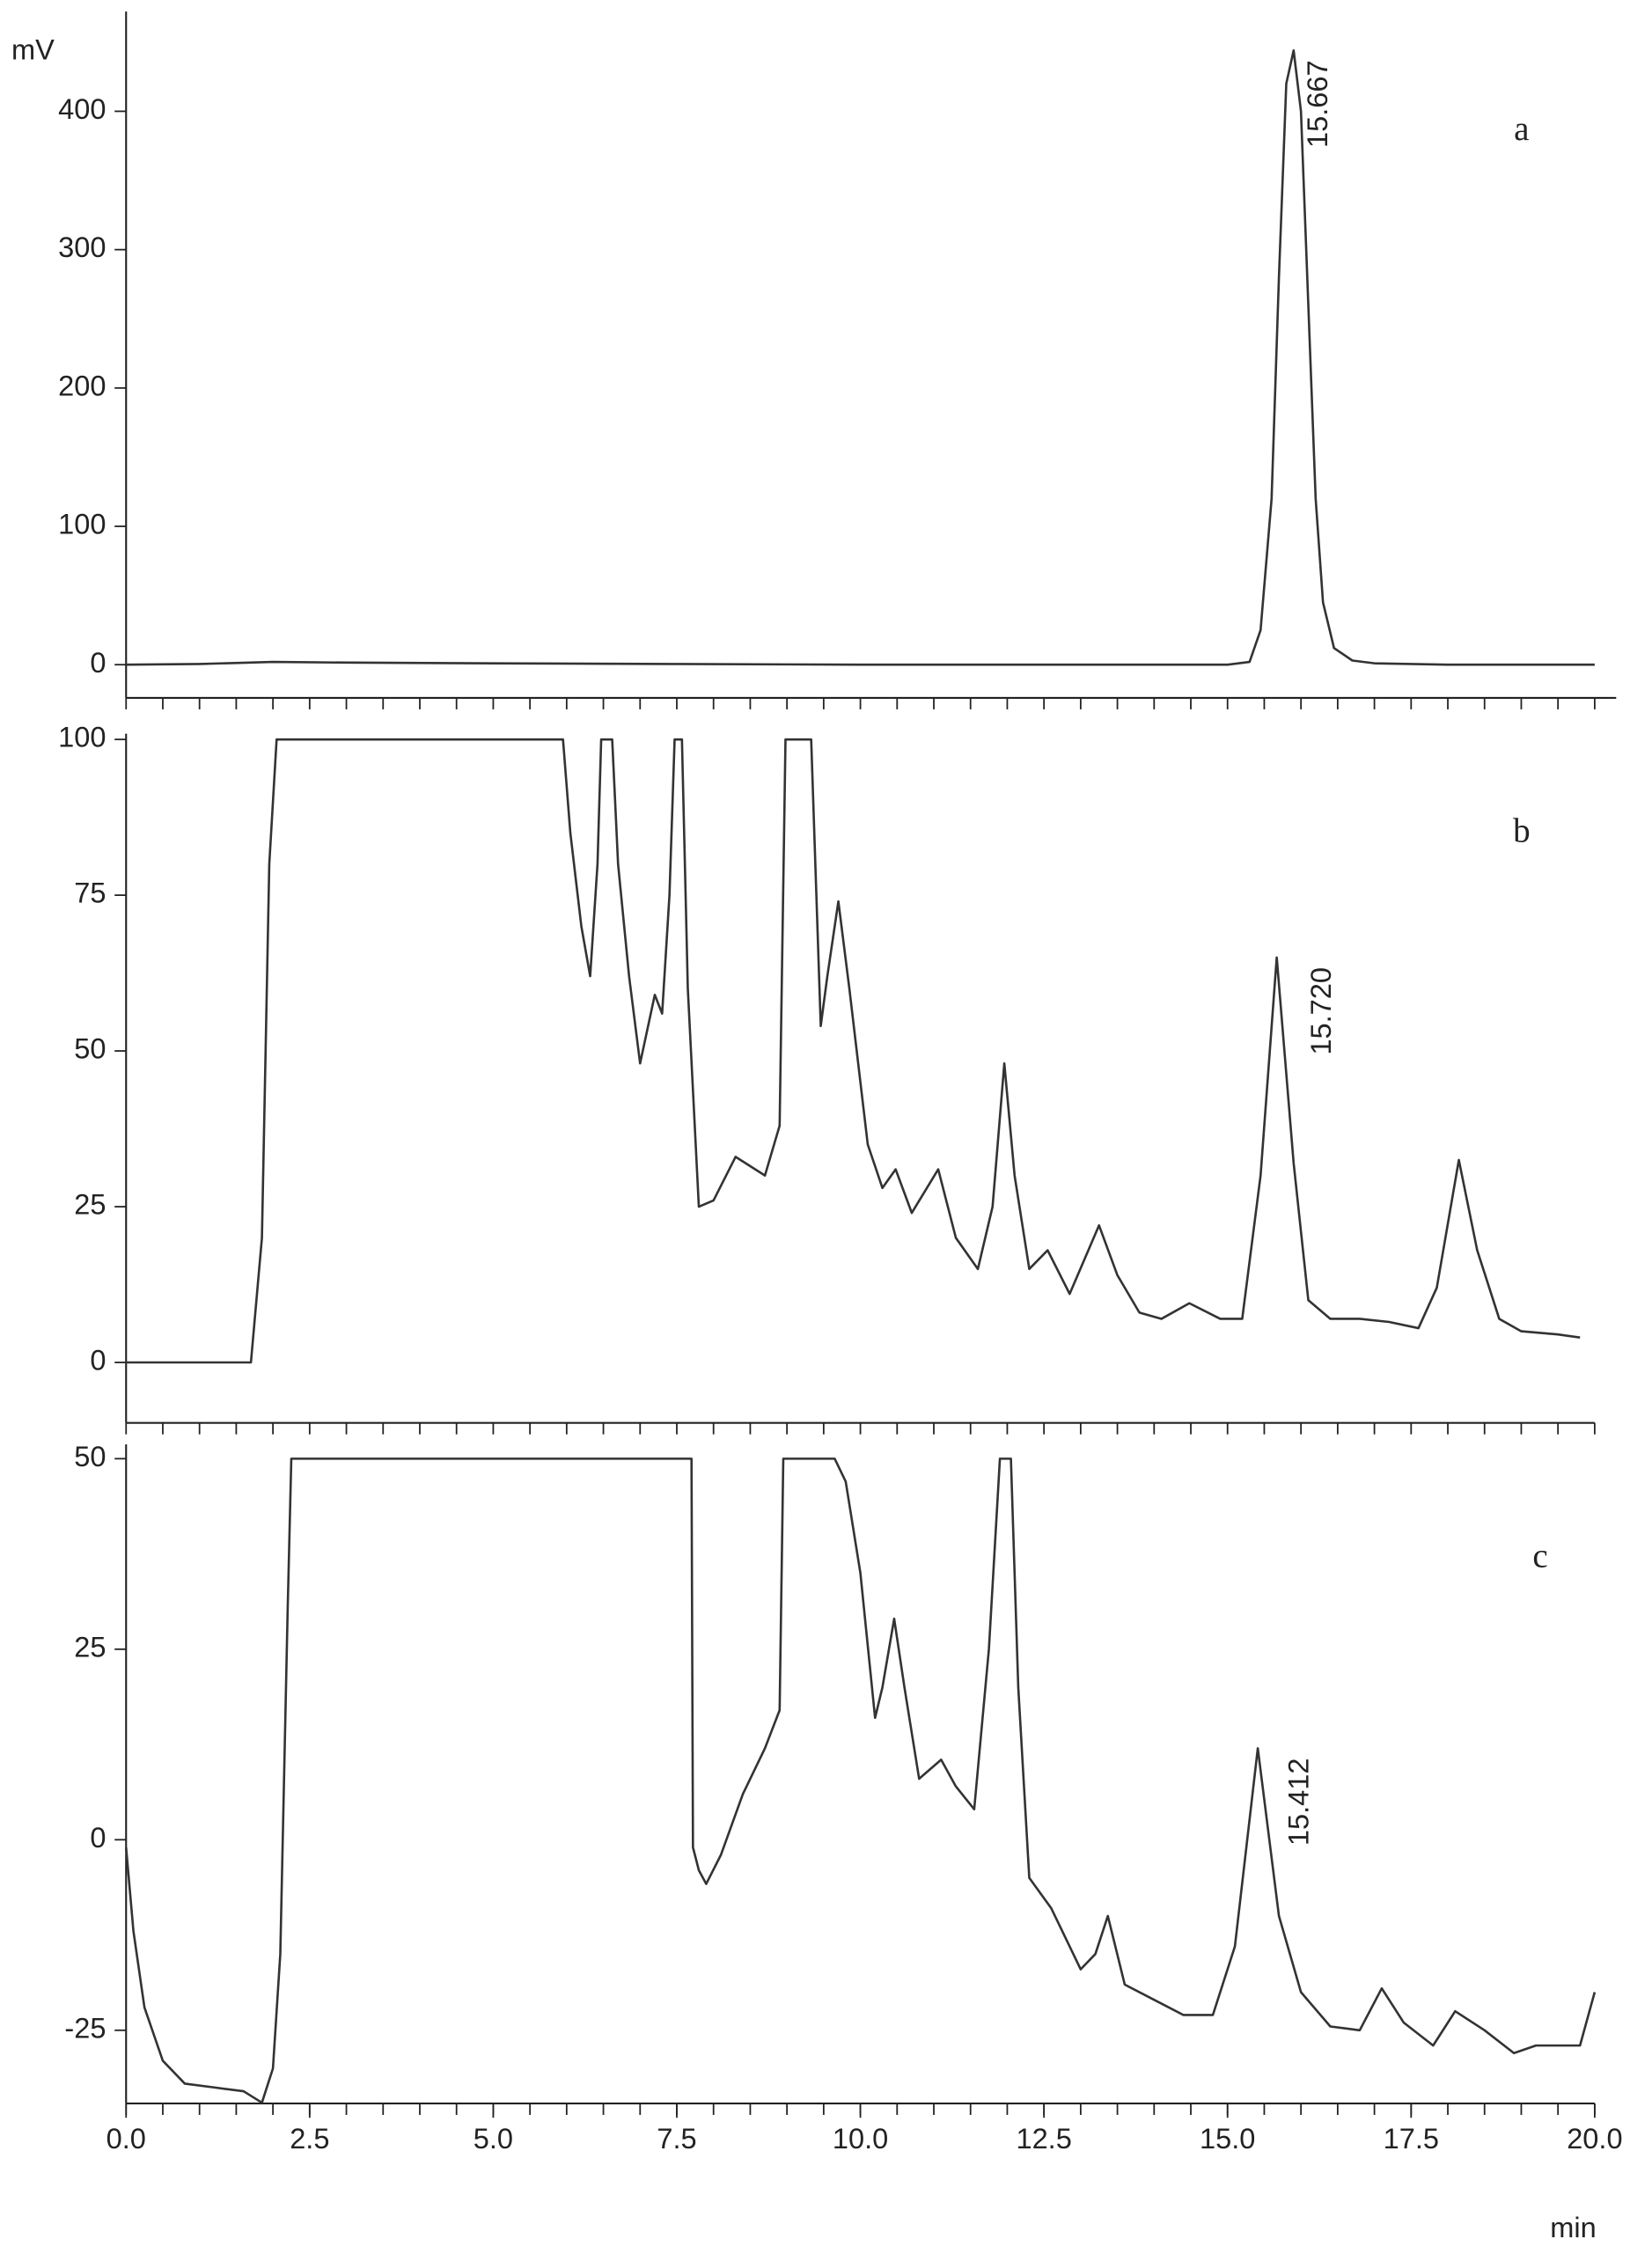 The image size is (1652, 2254). What do you see at coordinates (493, 2139) in the screenshot?
I see `x-tick-label: 5.0` at bounding box center [493, 2139].